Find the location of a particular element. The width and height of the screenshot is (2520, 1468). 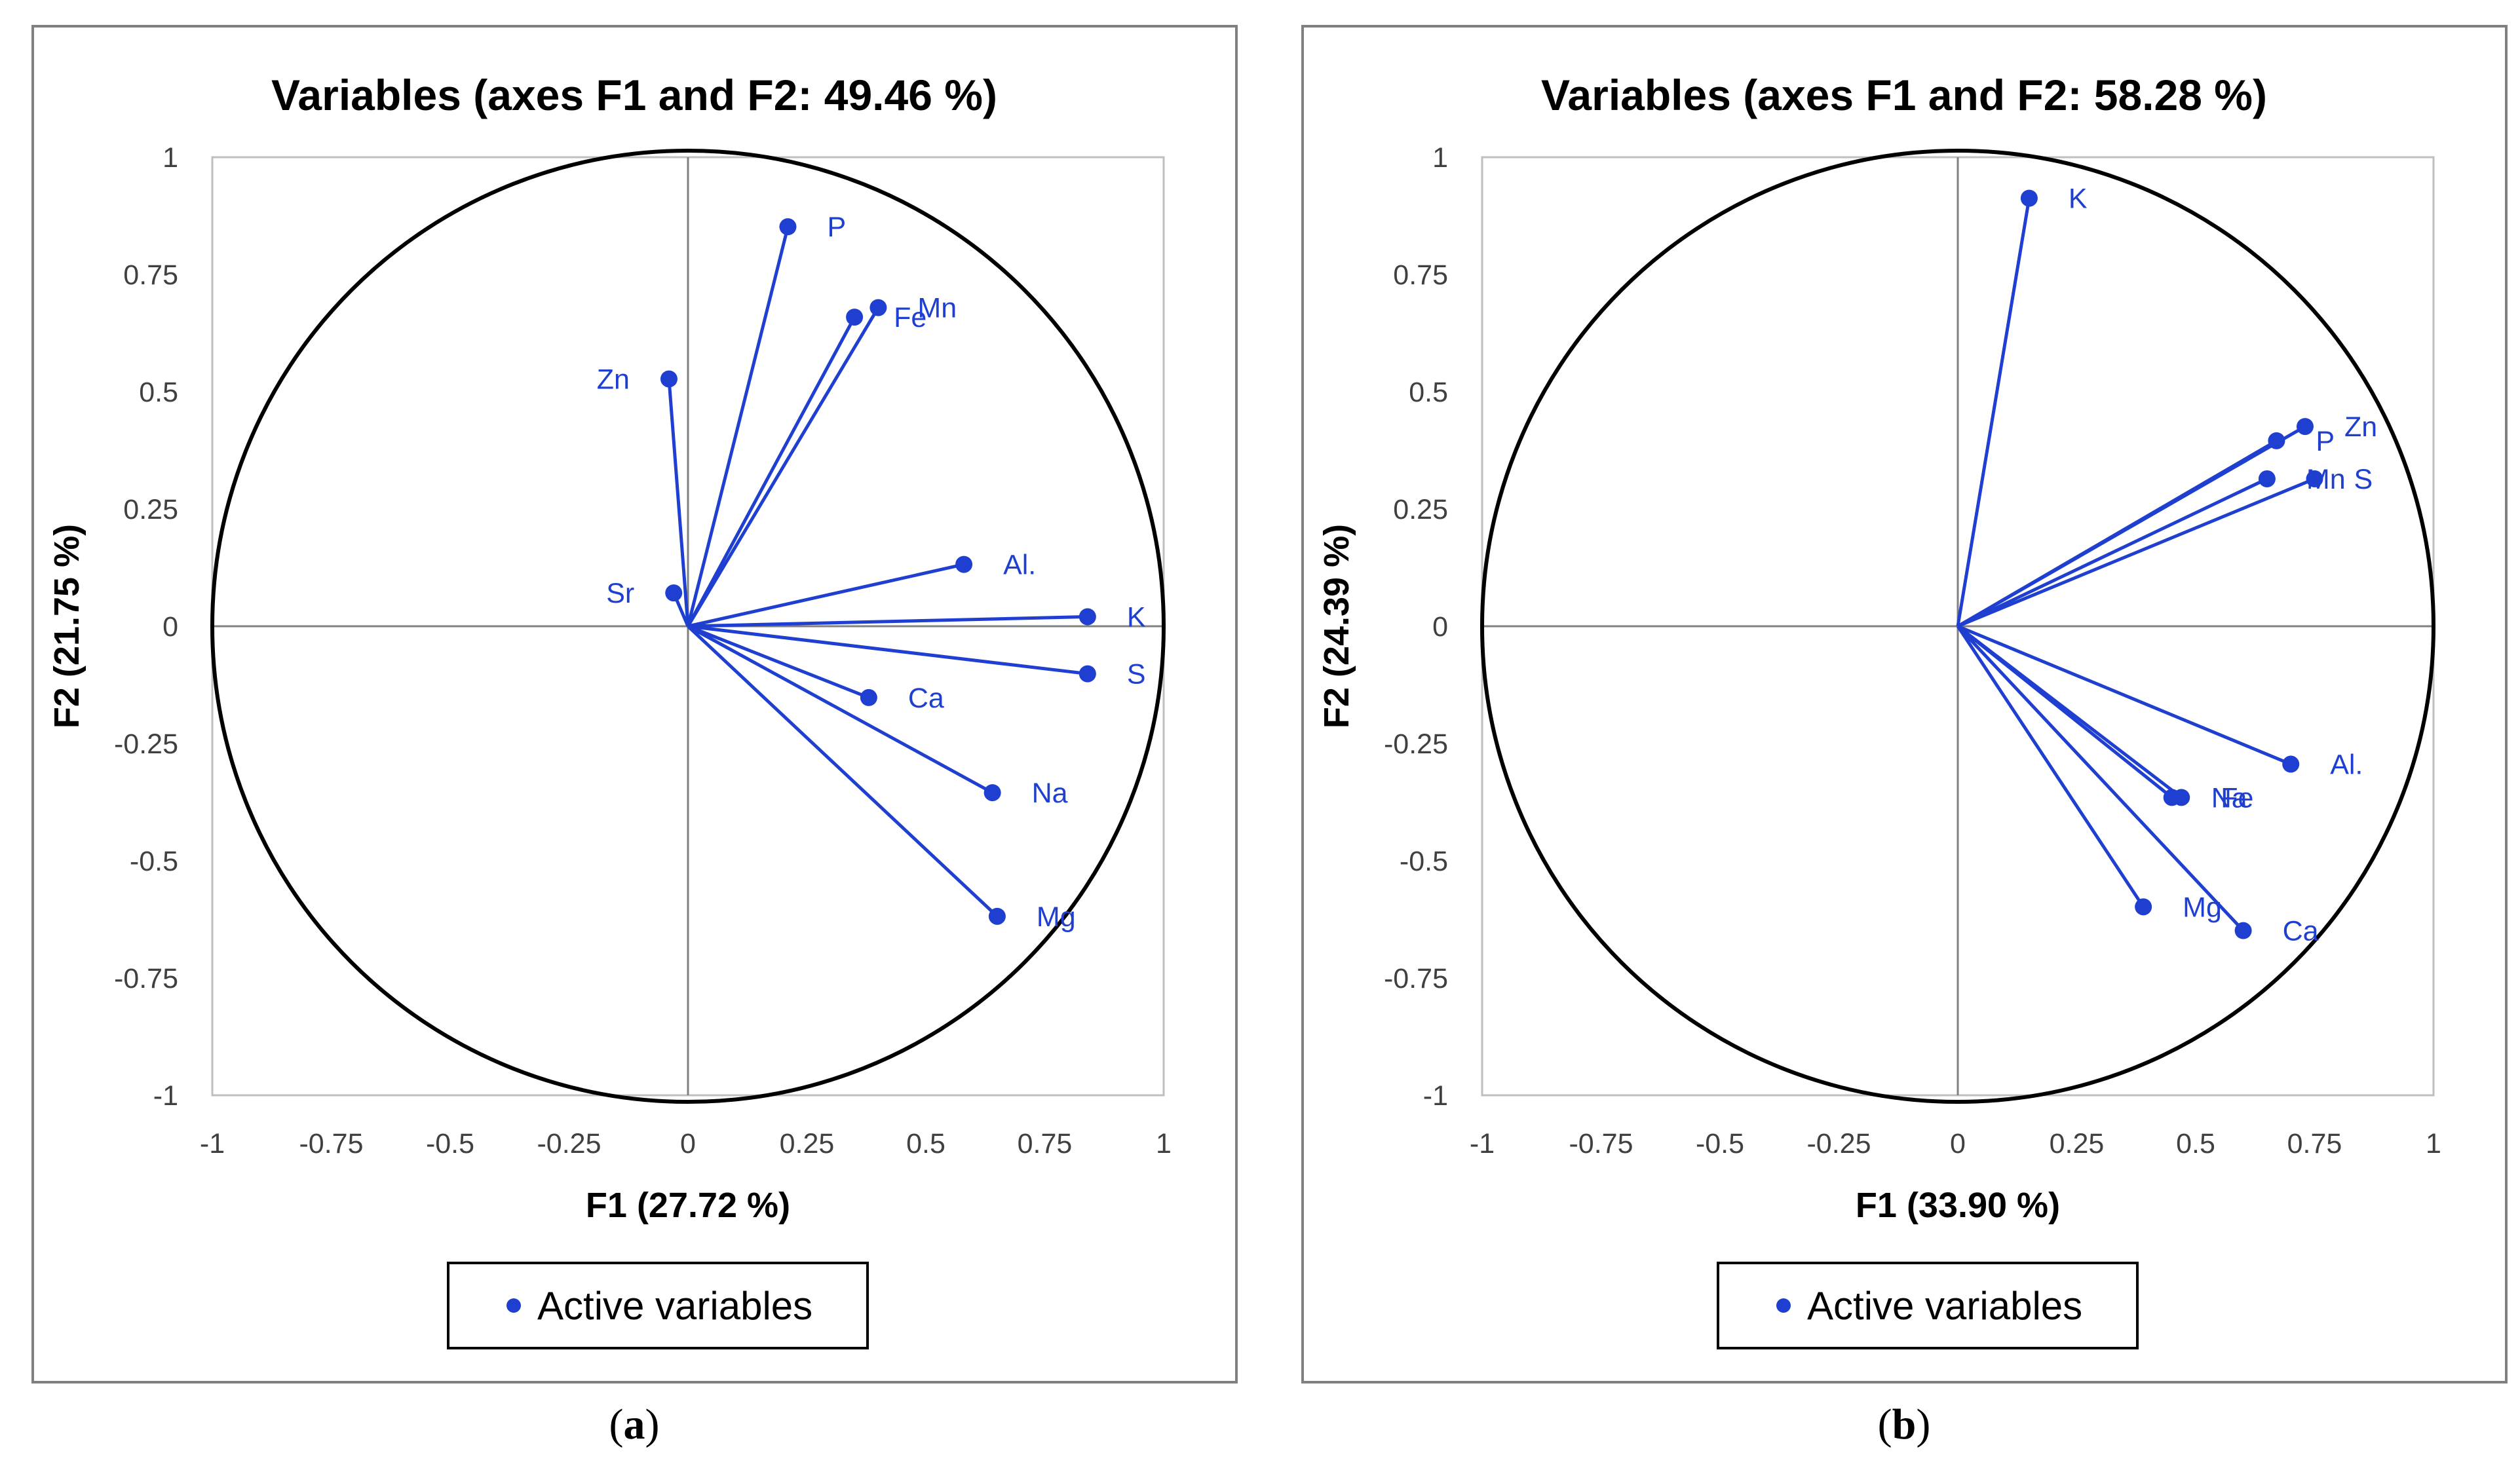

y-tick-label: -0.25 is located at coordinates (1416, 744).